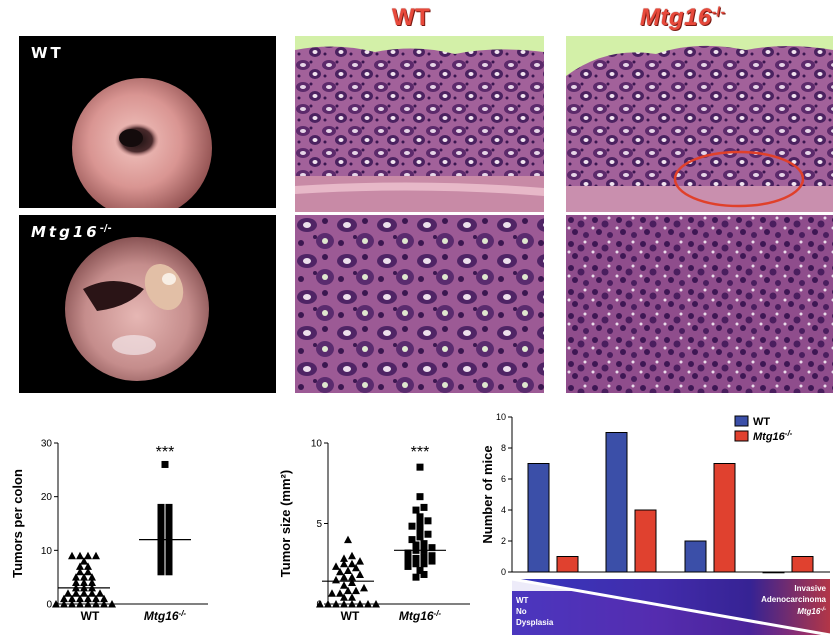  I want to click on header-wt: WT, so click(411, 17).